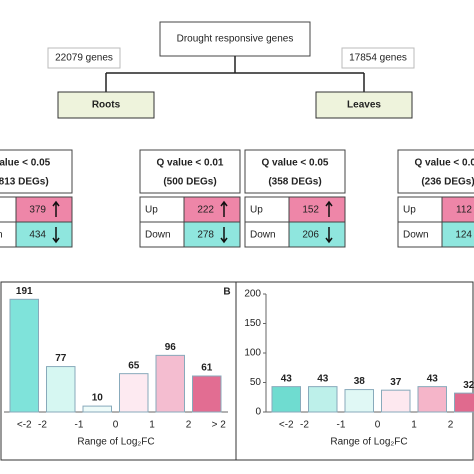  I want to click on row-value: 222, so click(205, 210).